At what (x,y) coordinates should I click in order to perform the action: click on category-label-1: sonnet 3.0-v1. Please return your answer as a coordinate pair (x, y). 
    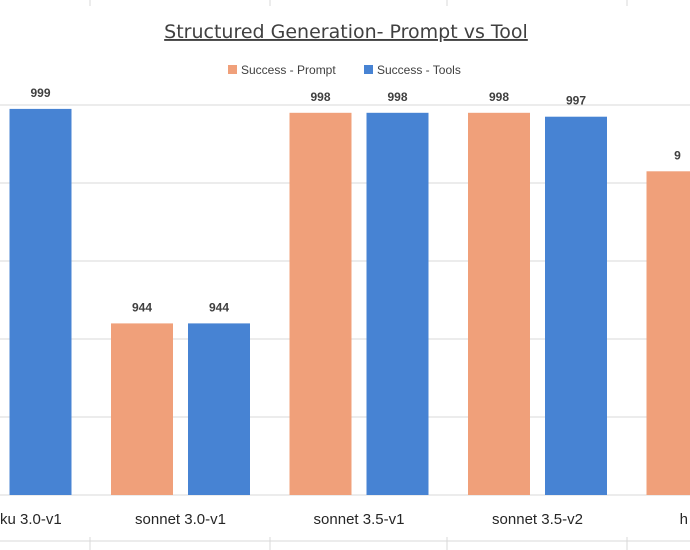
    Looking at the image, I should click on (180, 519).